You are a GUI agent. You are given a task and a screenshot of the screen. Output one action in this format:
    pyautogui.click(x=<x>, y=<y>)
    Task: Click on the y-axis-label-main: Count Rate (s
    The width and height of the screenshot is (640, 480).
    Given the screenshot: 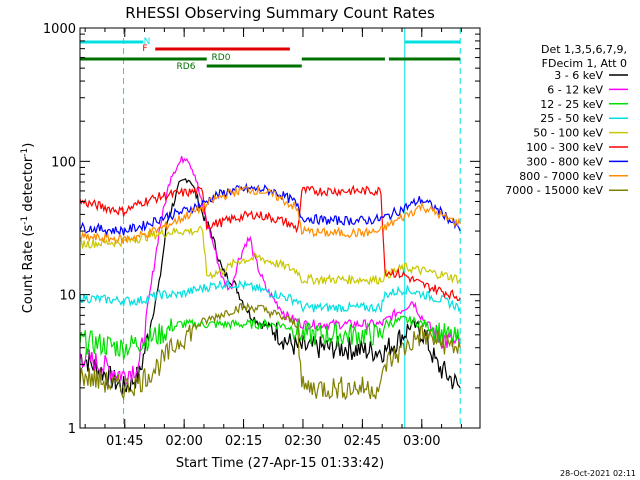 What is the action you would take?
    pyautogui.click(x=28, y=269)
    